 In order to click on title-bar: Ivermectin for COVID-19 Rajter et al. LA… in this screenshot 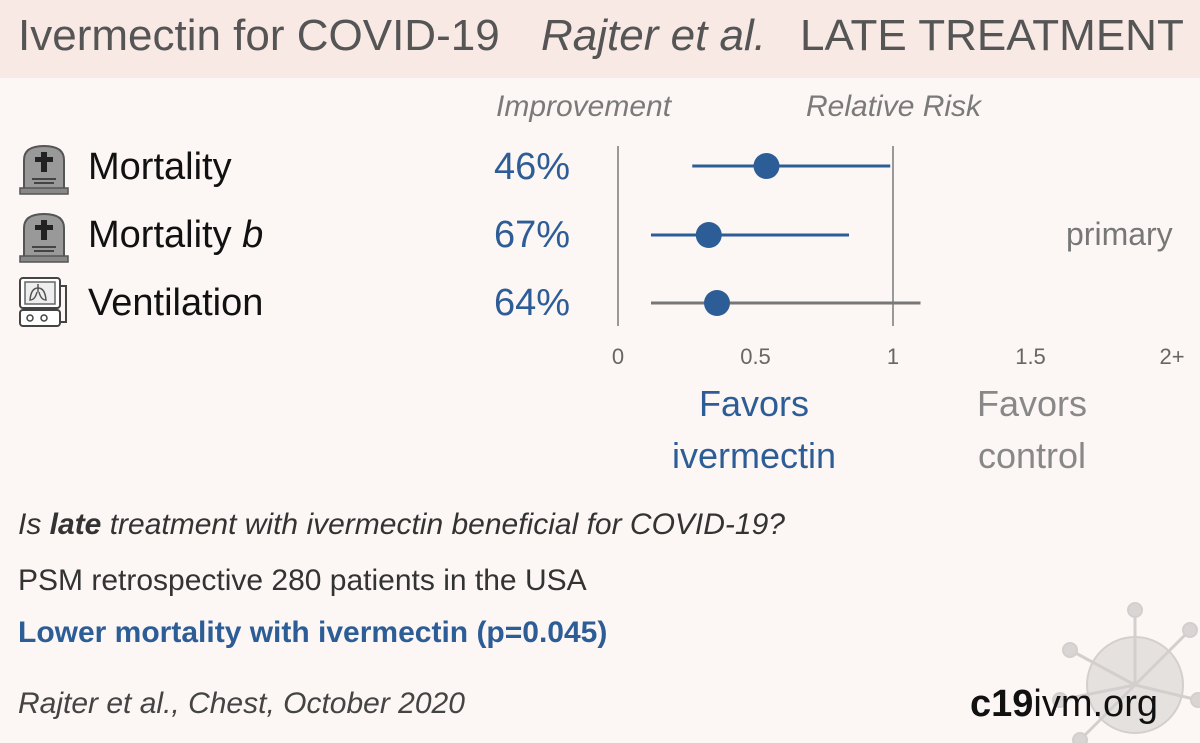, I will do `click(600, 39)`.